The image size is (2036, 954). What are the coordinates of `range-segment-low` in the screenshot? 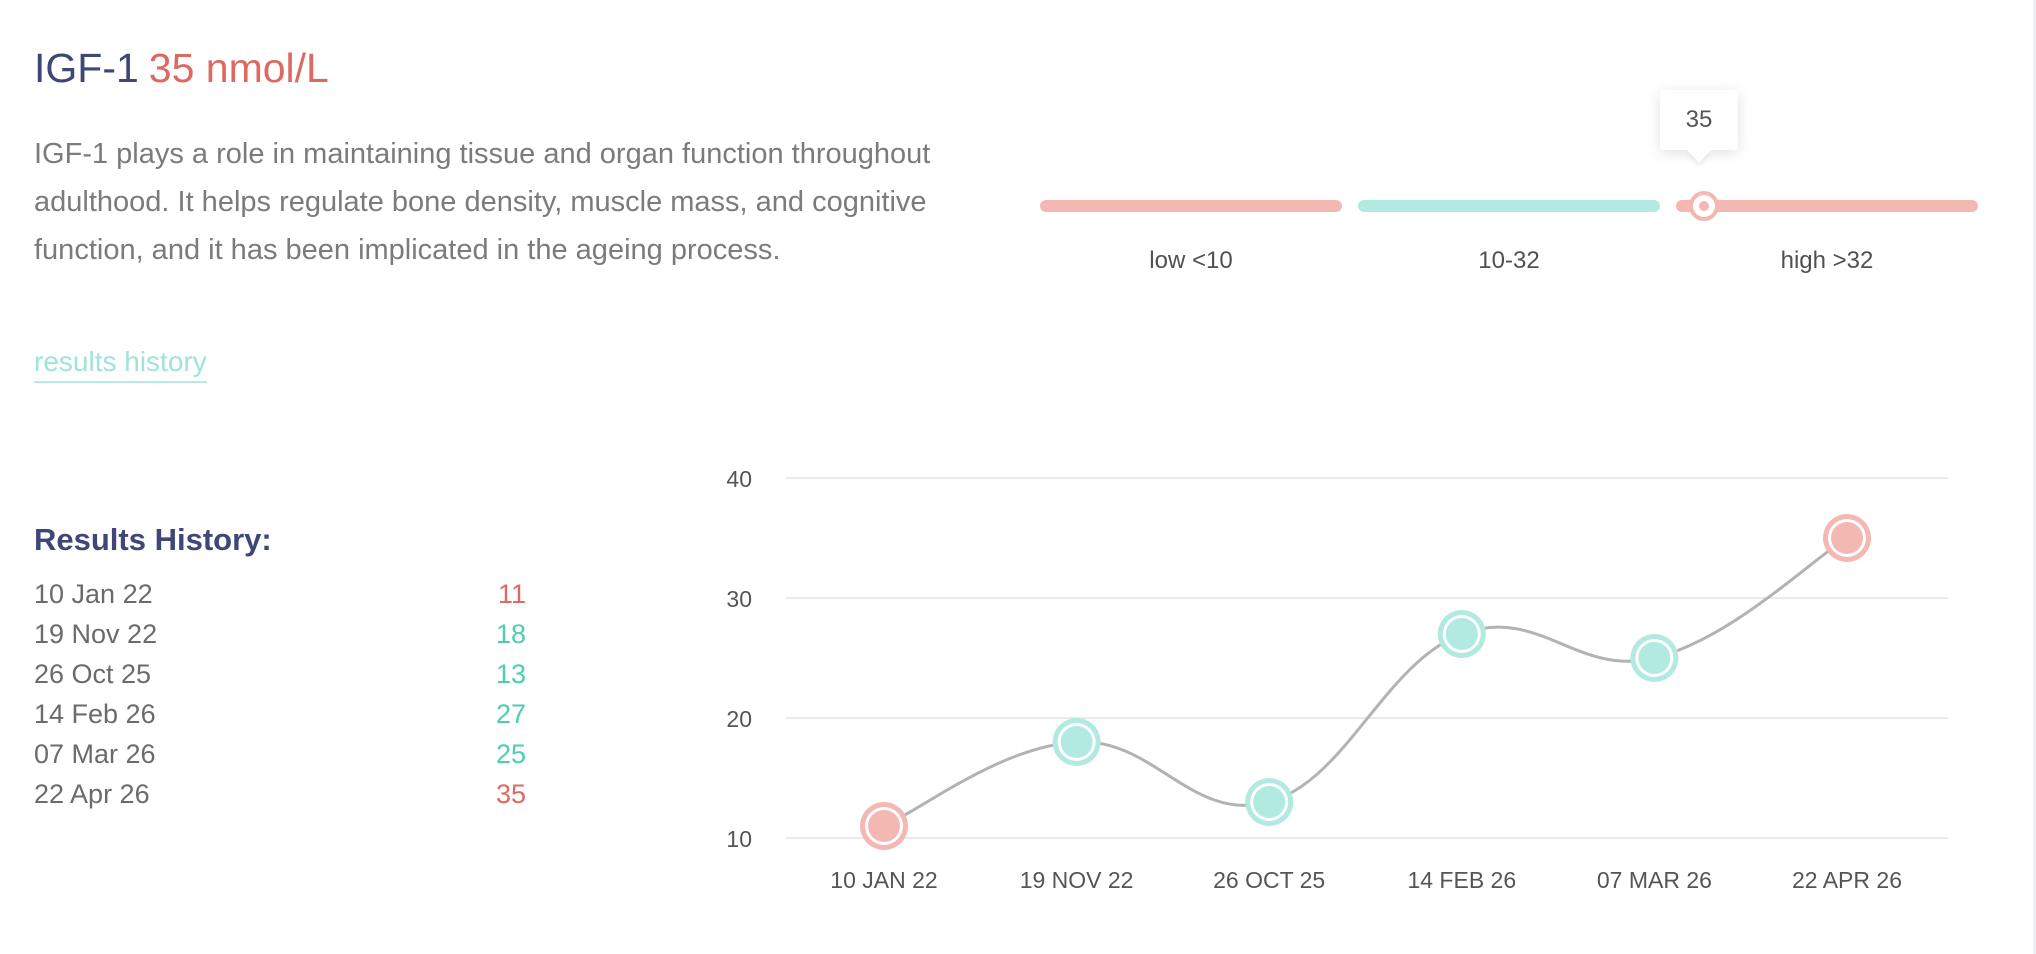 It's located at (1191, 206).